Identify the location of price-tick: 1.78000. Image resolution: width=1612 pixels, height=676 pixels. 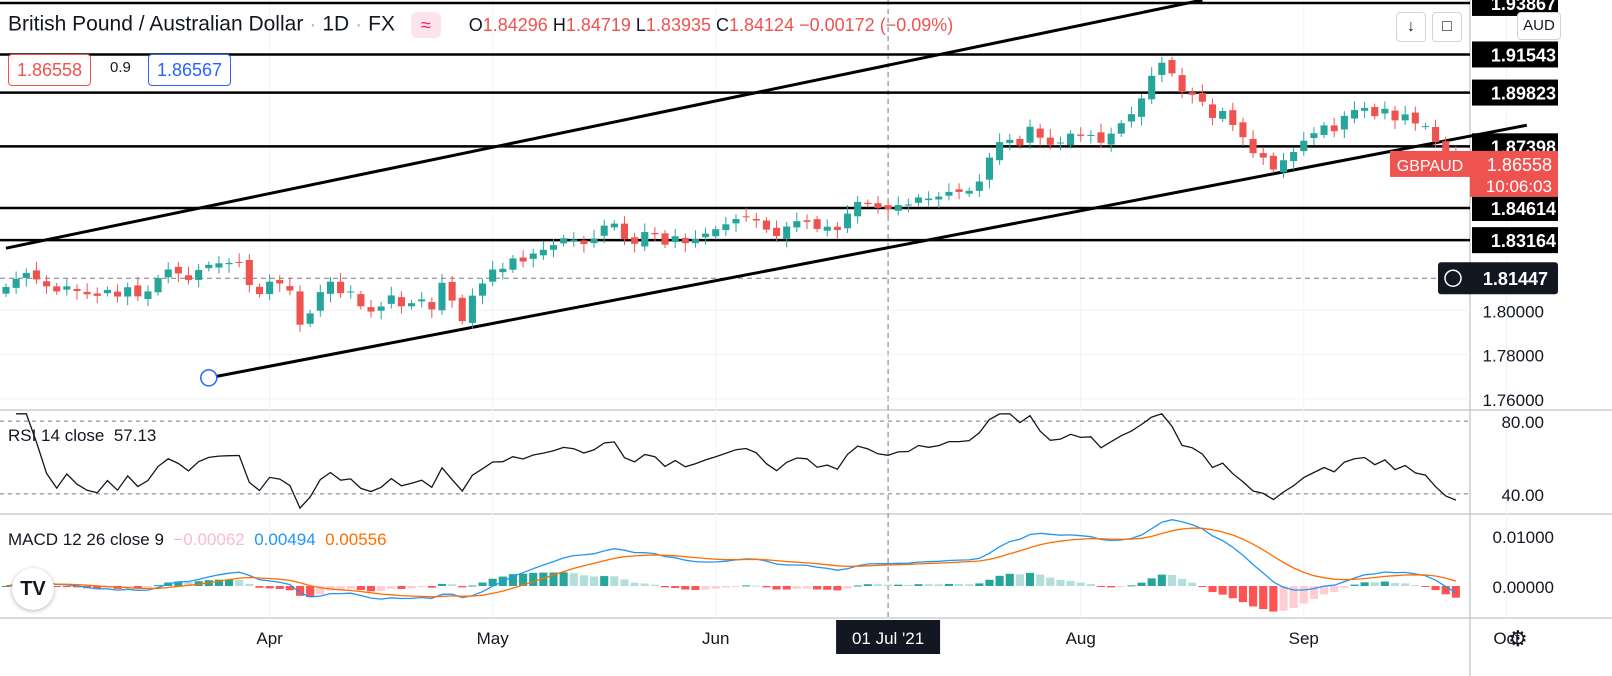
(1513, 356).